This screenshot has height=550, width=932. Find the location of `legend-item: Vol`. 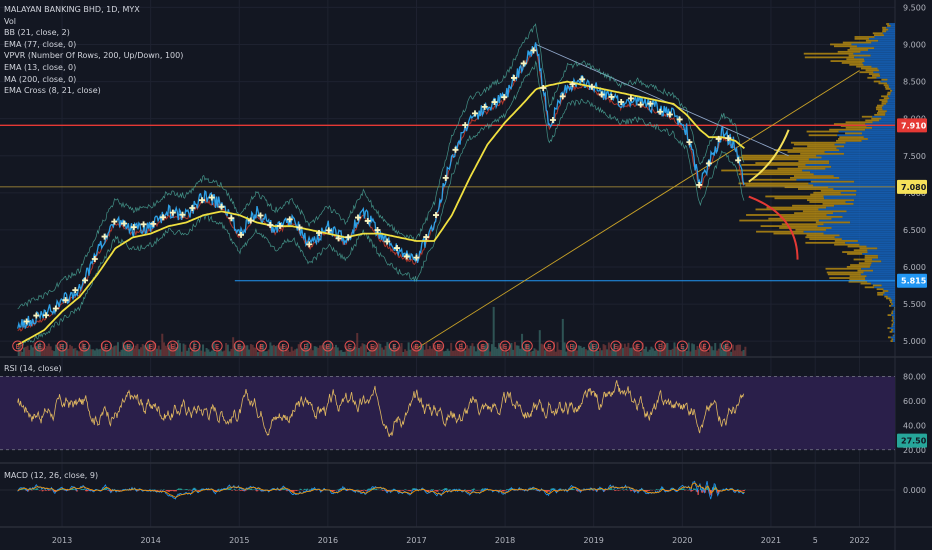

legend-item: Vol is located at coordinates (10, 21).